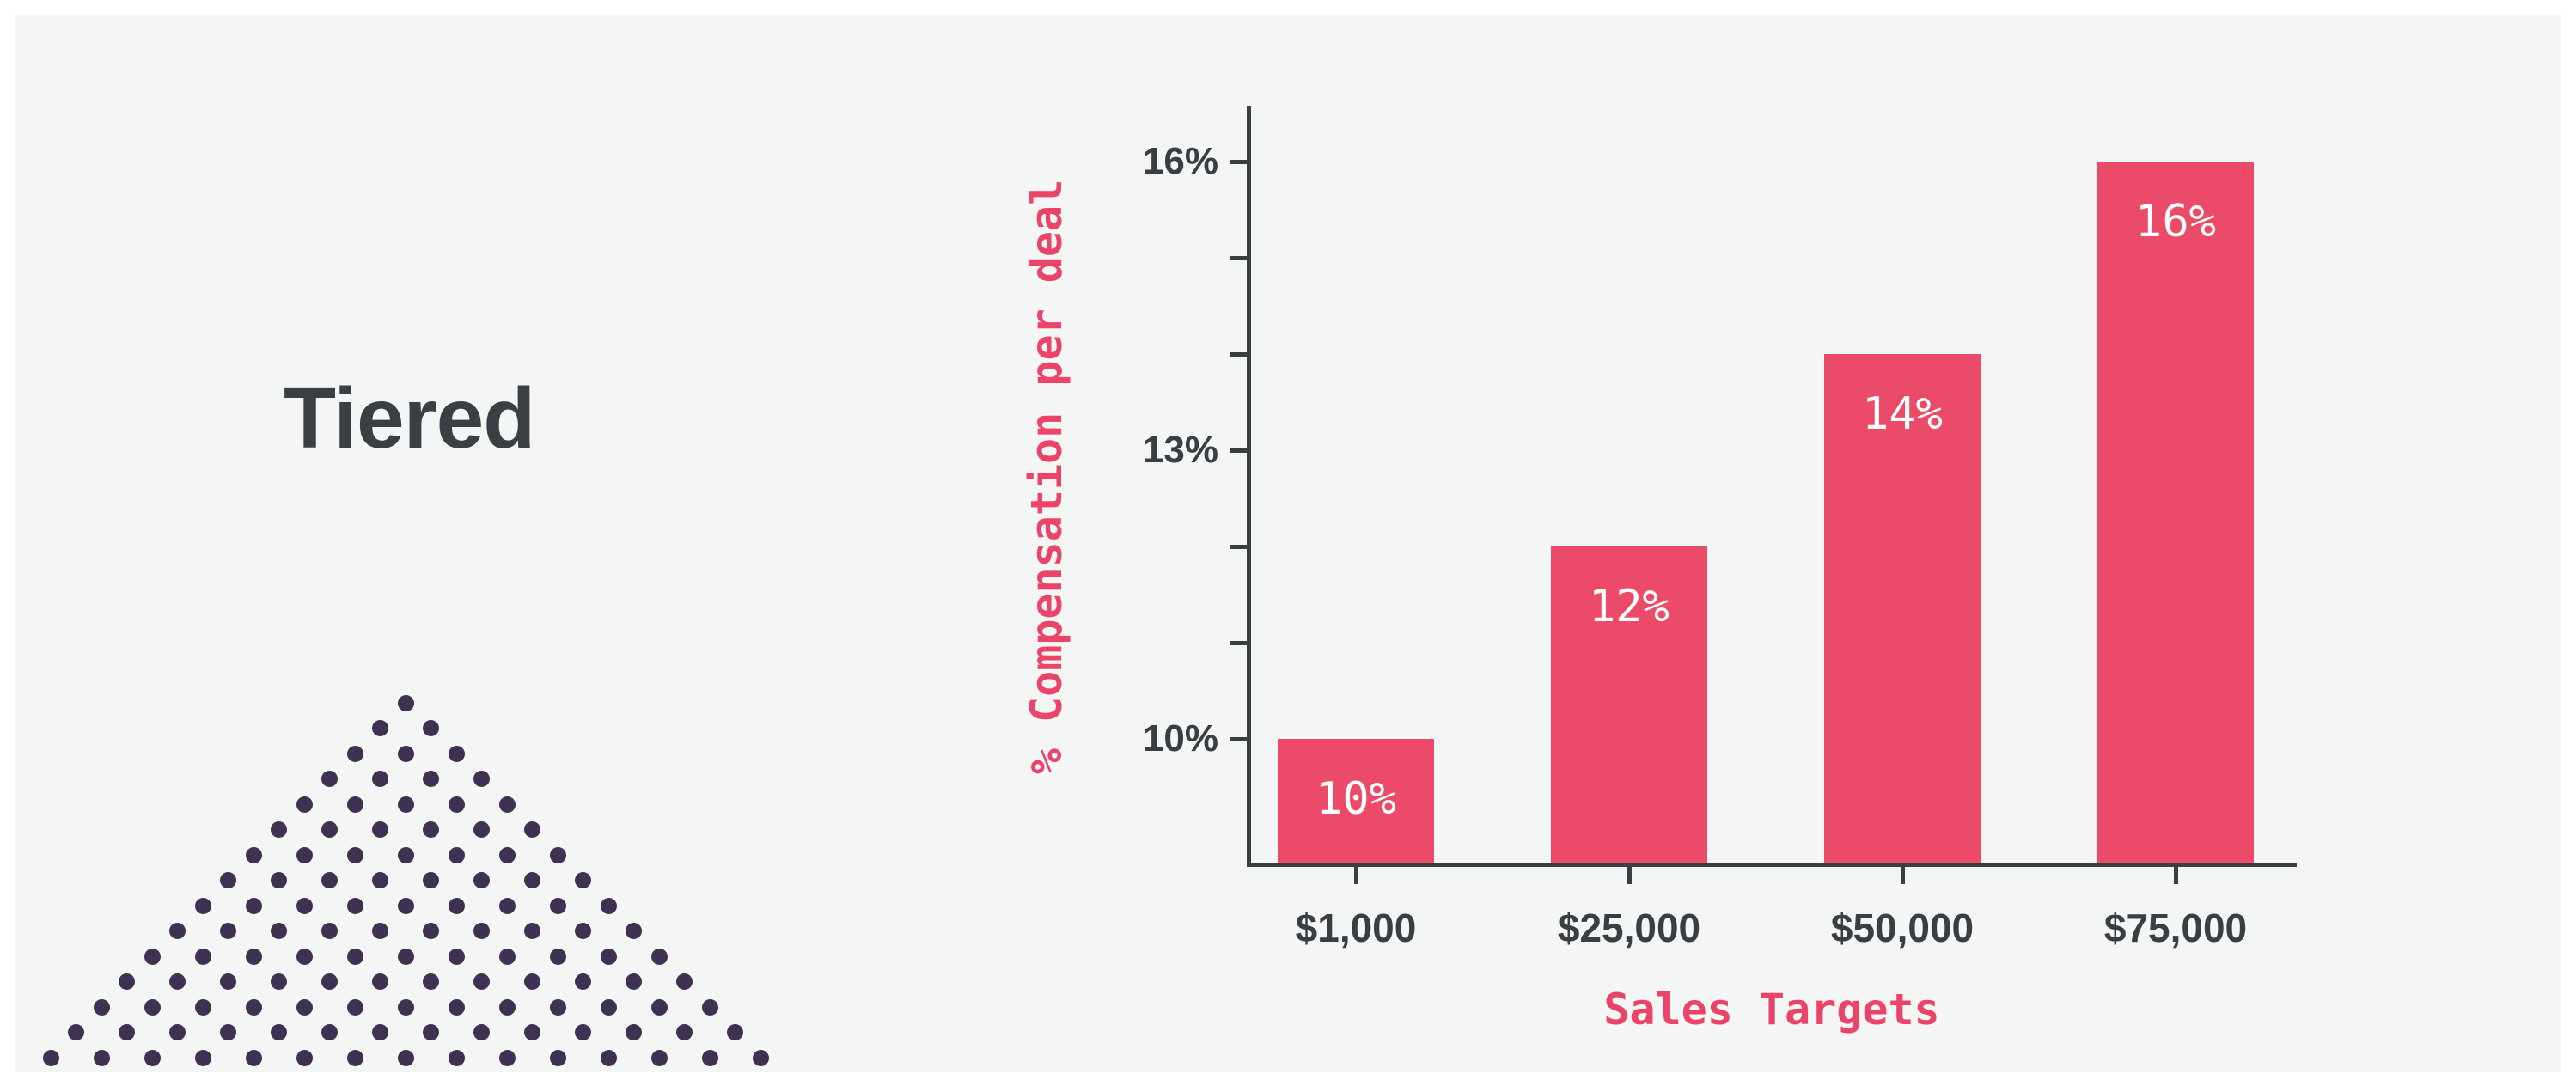 This screenshot has height=1086, width=2576. What do you see at coordinates (1629, 606) in the screenshot?
I see `bar-value-label: 12%` at bounding box center [1629, 606].